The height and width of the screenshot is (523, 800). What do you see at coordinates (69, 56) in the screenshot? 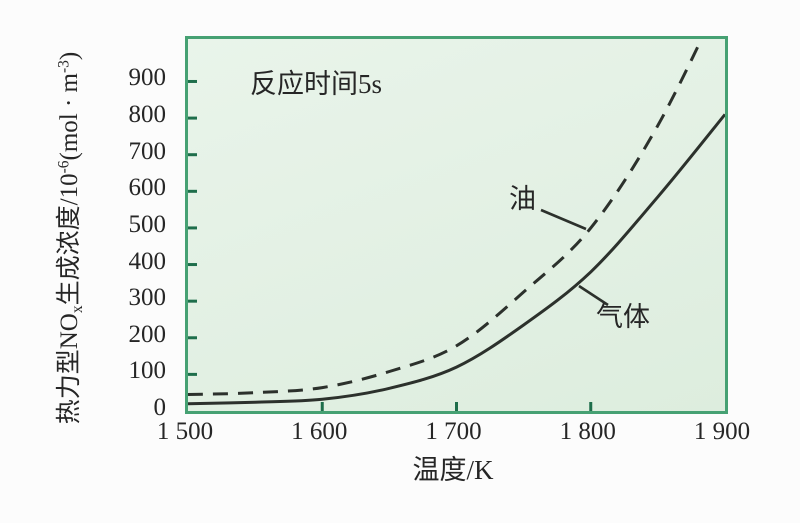
I see `y-axis-title-text-4: )` at bounding box center [69, 56].